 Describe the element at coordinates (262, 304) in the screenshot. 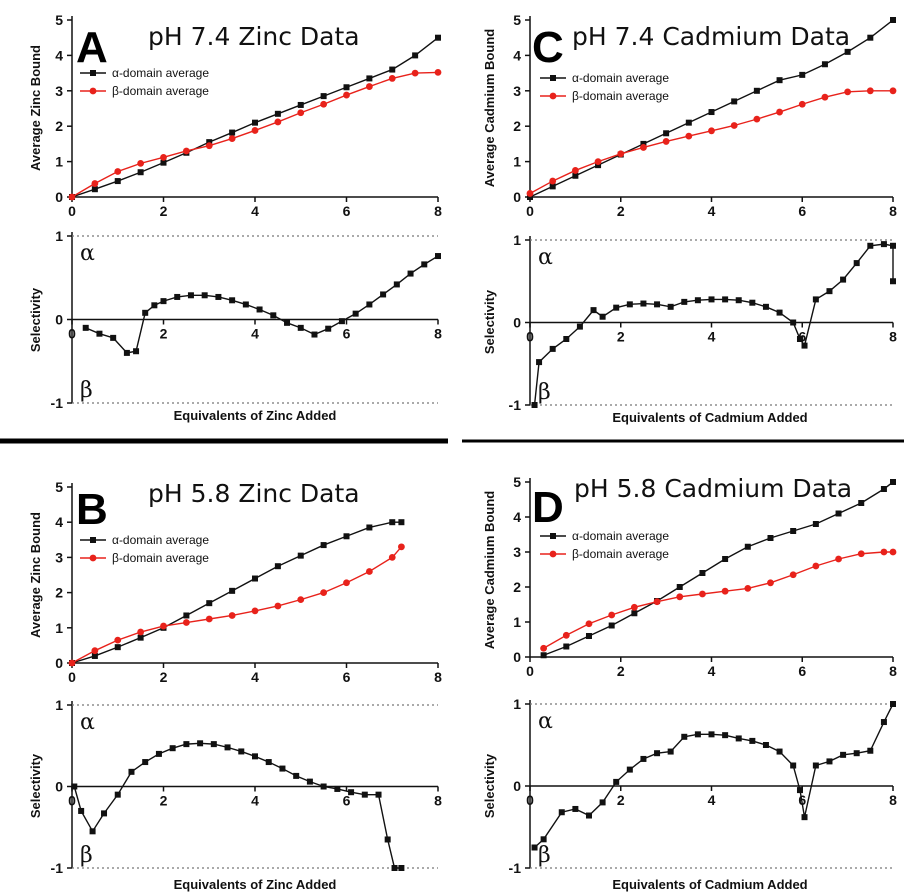

I see `selectivity-line` at that location.